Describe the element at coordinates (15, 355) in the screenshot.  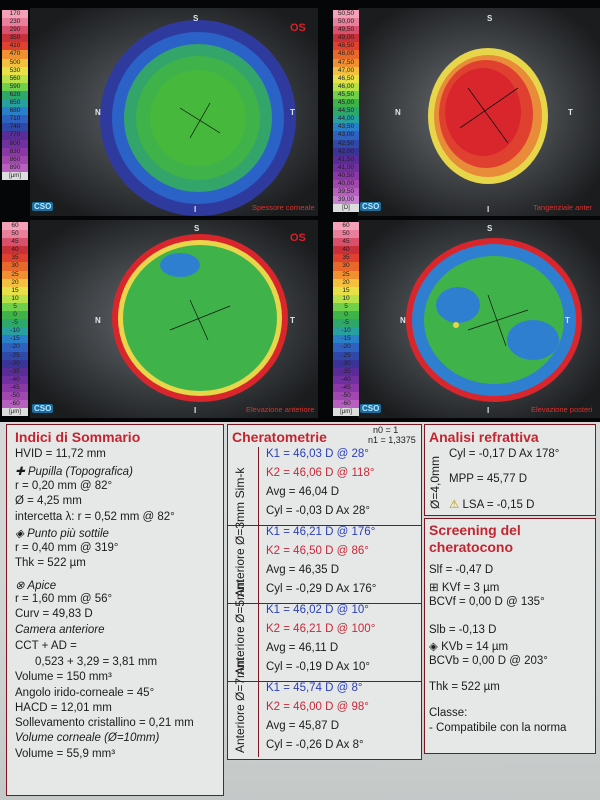
I see `scale-value: -25` at that location.